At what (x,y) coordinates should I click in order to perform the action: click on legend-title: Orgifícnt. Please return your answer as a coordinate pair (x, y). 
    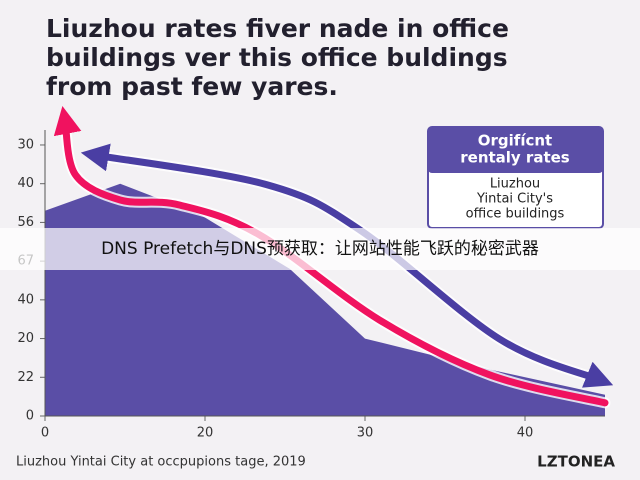
    Looking at the image, I should click on (515, 141).